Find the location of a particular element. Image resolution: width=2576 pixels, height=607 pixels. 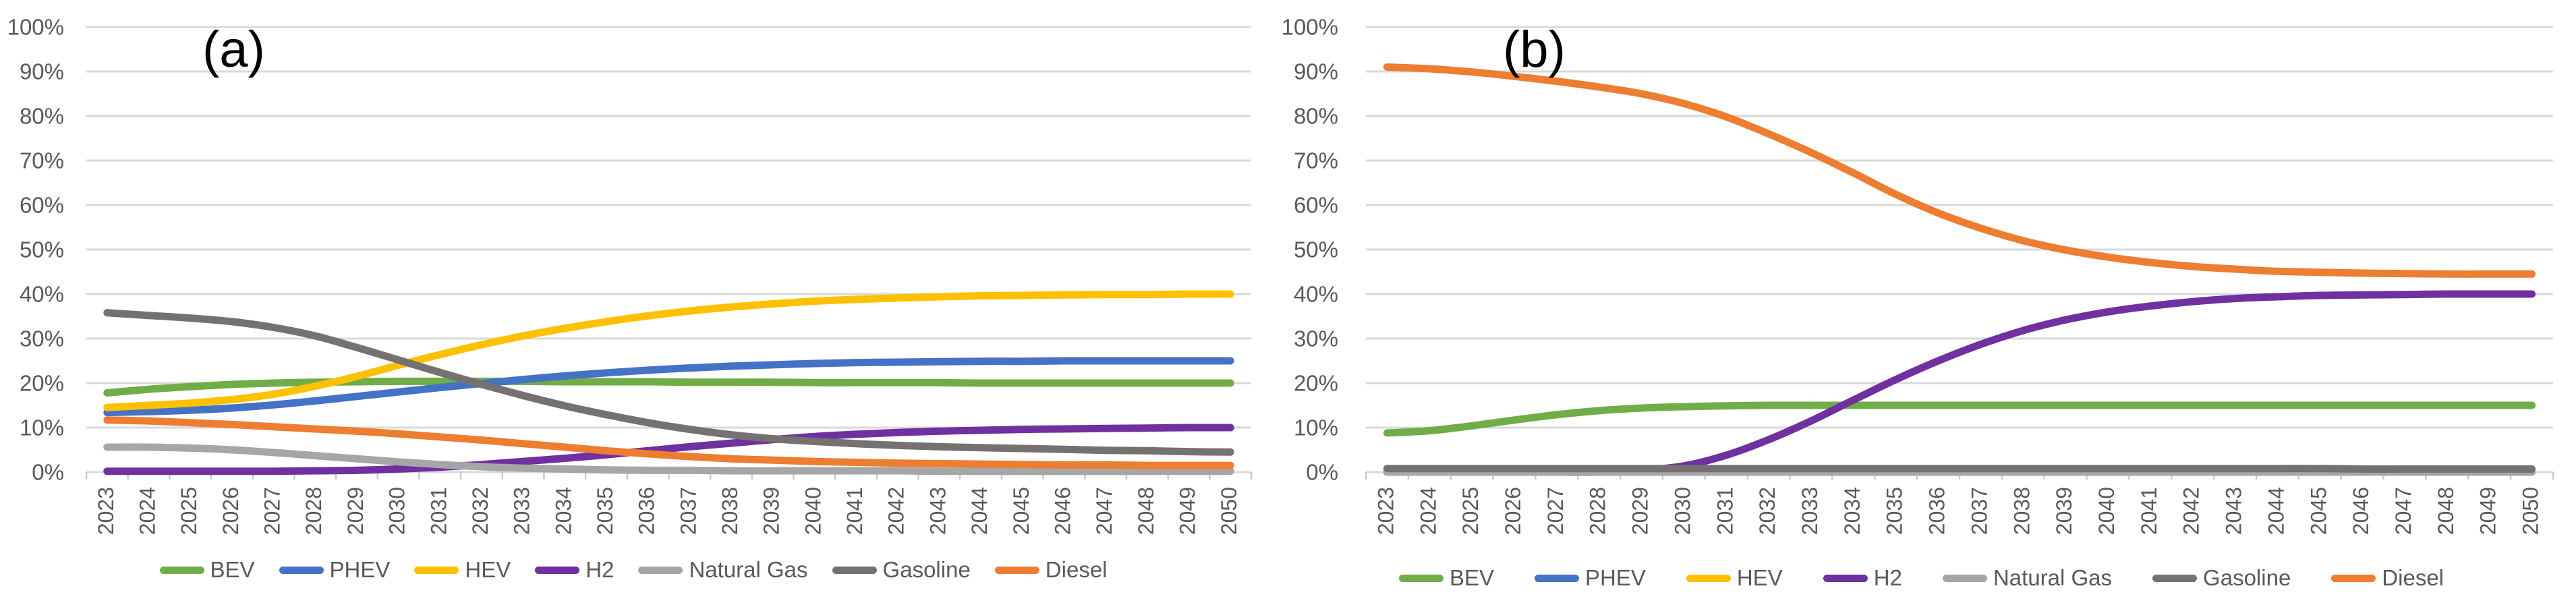

x-tick-label: 2038 is located at coordinates (2021, 511).